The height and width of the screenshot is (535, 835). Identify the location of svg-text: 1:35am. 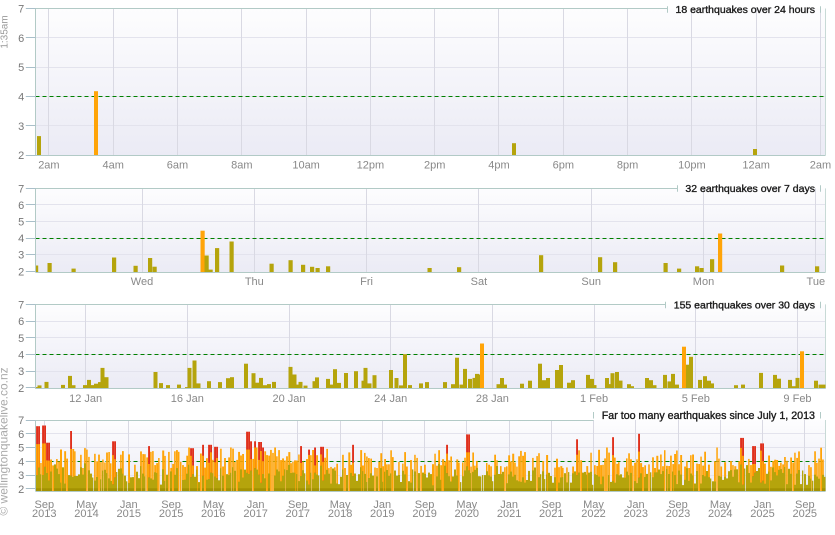
(5, 31).